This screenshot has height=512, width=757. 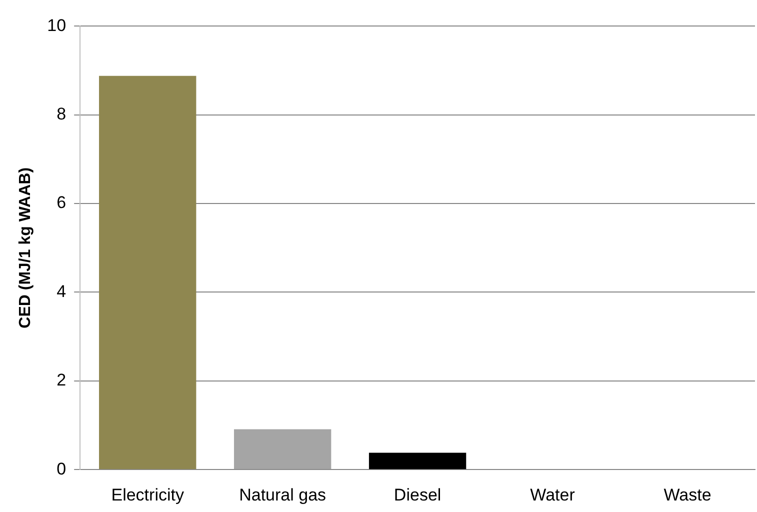 What do you see at coordinates (147, 494) in the screenshot?
I see `x-tick-label: Electricity` at bounding box center [147, 494].